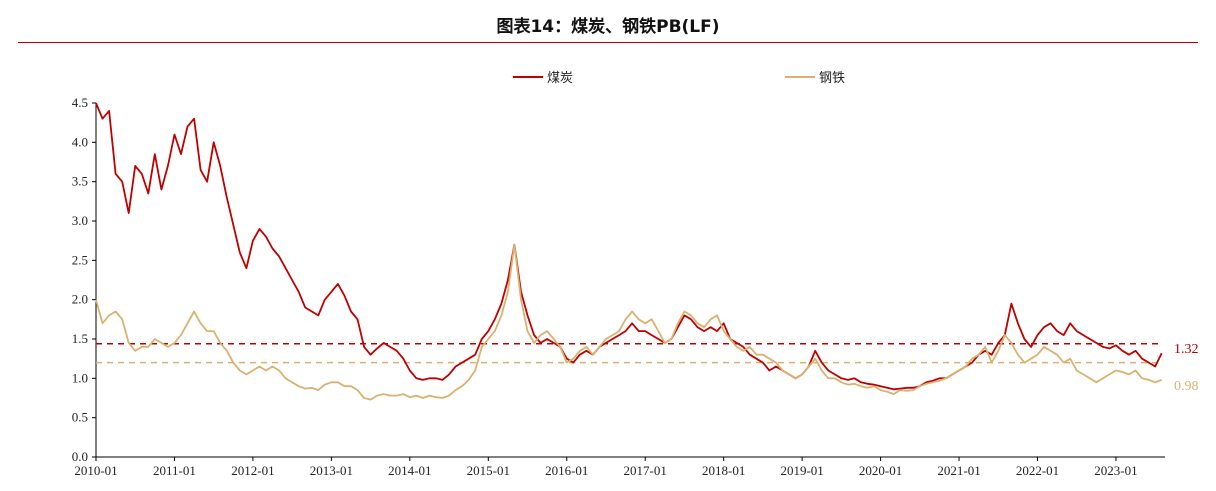 The height and width of the screenshot is (491, 1216). What do you see at coordinates (80, 456) in the screenshot?
I see `y-tick-label: 0.0` at bounding box center [80, 456].